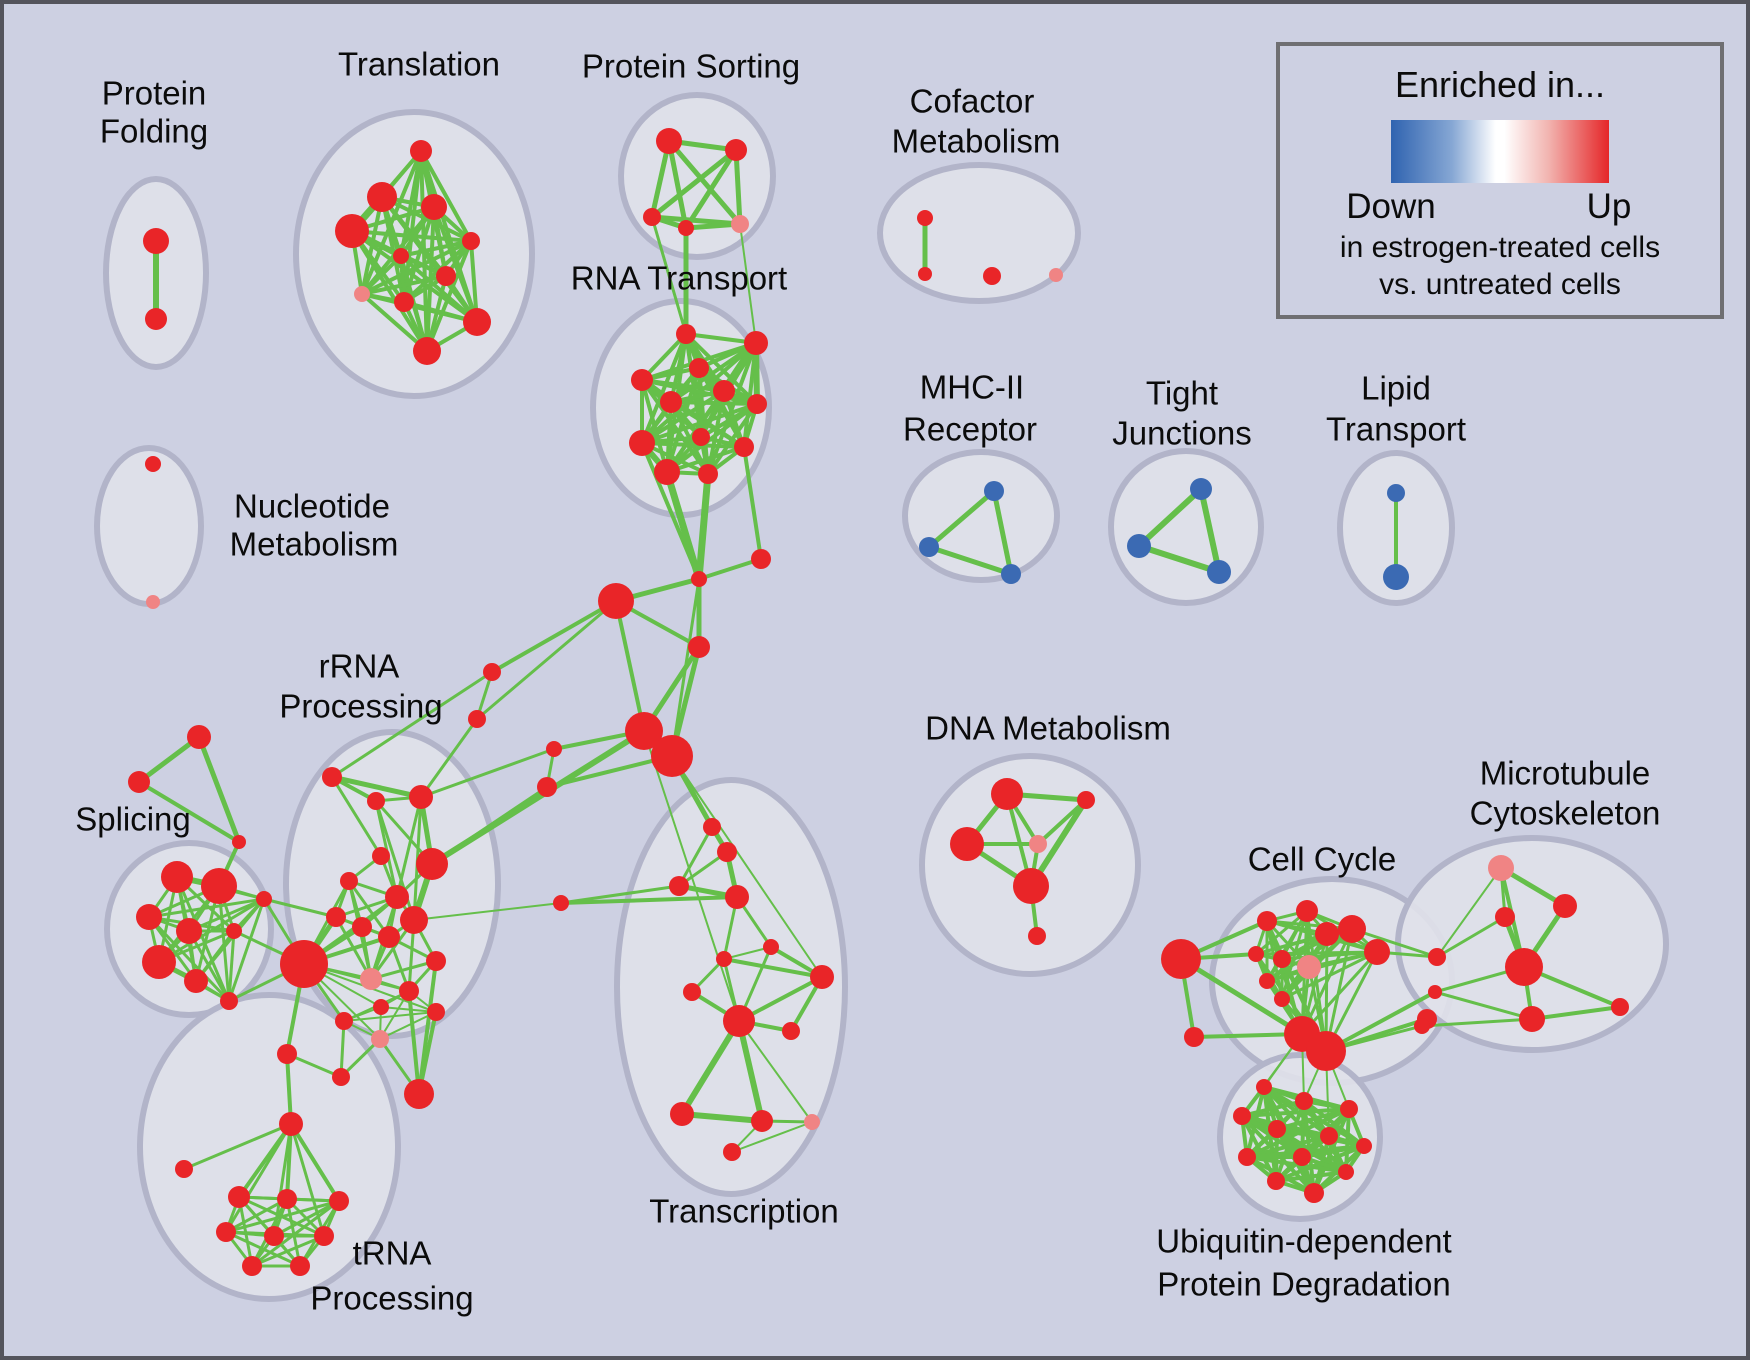 This screenshot has width=1750, height=1360. What do you see at coordinates (691, 66) in the screenshot?
I see `cluster-label: Protein Sorting` at bounding box center [691, 66].